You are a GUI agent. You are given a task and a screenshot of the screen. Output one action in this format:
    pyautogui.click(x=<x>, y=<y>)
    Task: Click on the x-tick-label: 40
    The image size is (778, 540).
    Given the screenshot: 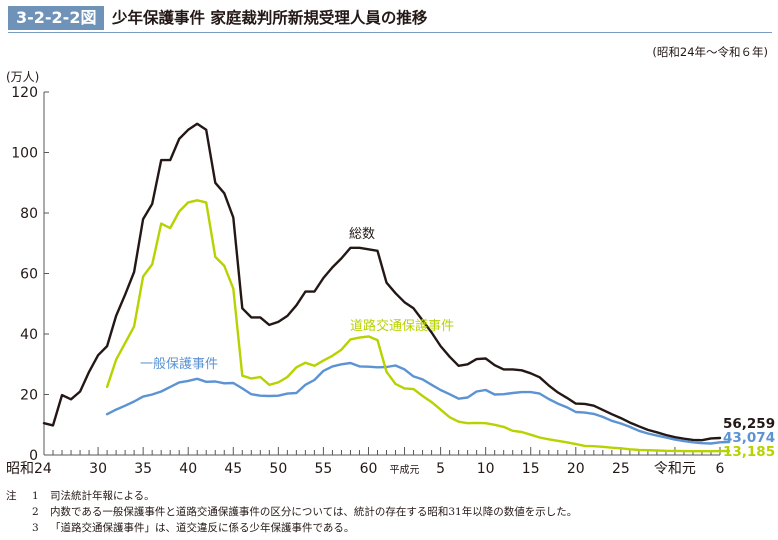 What is the action you would take?
    pyautogui.click(x=188, y=469)
    